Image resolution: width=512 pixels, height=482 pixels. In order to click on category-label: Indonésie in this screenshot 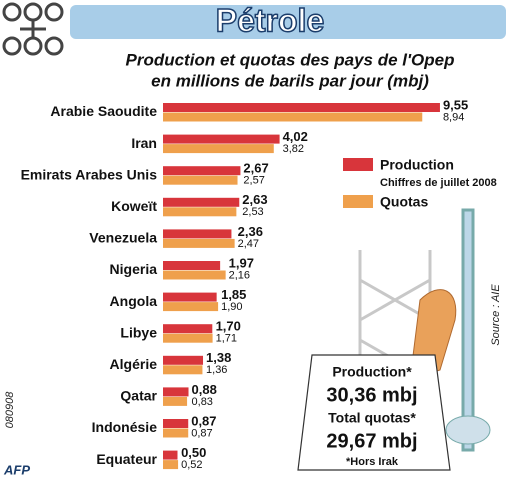, I will do `click(125, 427)`.